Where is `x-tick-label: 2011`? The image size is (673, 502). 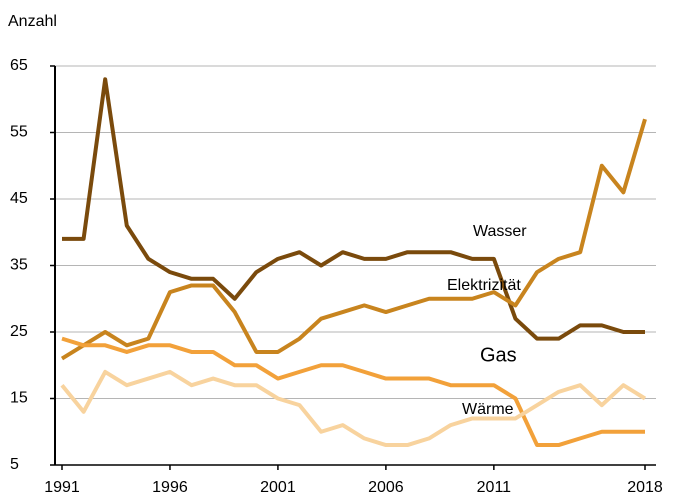 x-tick-label: 2011 is located at coordinates (494, 487).